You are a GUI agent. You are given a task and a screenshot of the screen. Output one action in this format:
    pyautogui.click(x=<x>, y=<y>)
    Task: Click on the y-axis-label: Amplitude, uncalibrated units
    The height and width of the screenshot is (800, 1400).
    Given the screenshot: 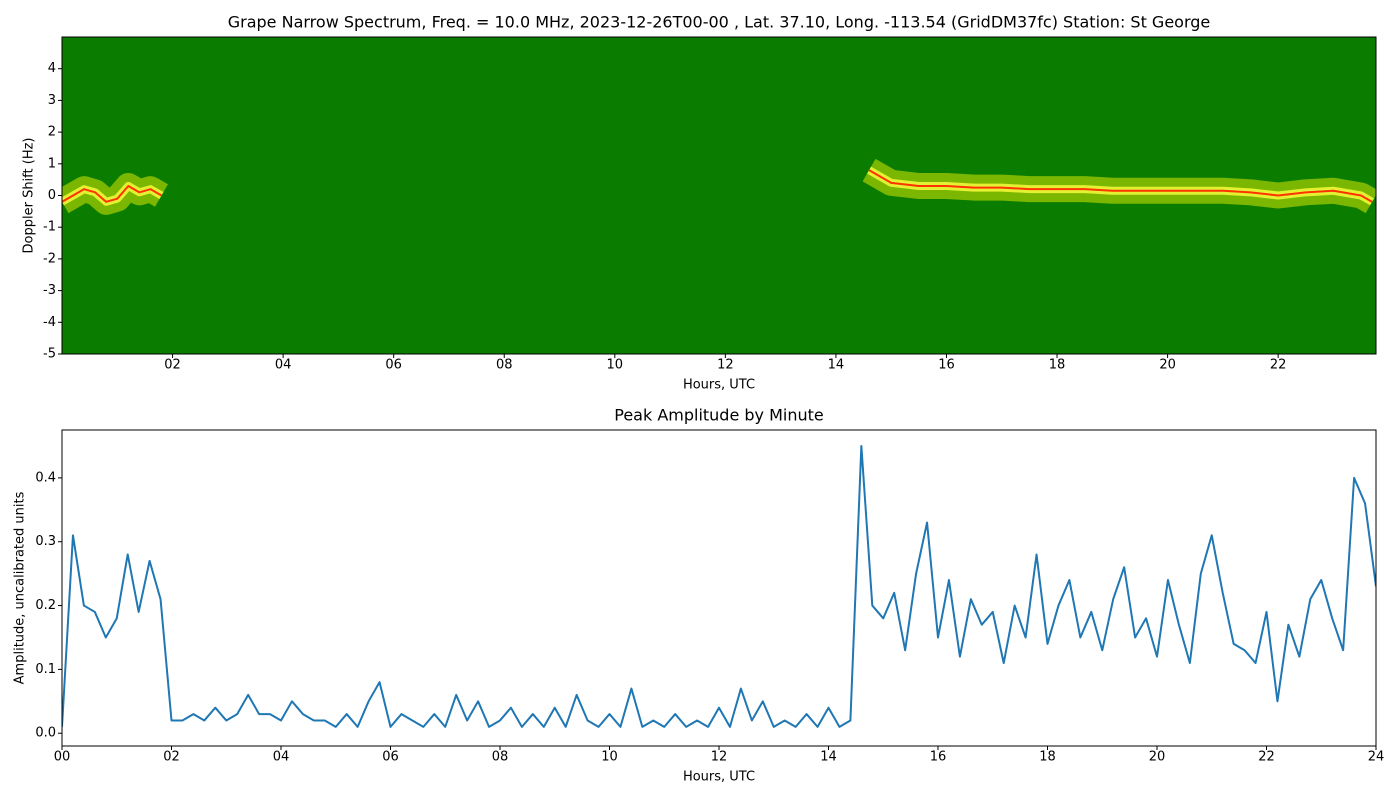 What is the action you would take?
    pyautogui.click(x=20, y=587)
    